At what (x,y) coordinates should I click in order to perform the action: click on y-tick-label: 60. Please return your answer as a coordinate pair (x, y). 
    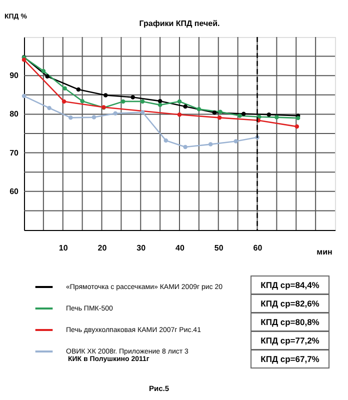
    Looking at the image, I should click on (15, 191).